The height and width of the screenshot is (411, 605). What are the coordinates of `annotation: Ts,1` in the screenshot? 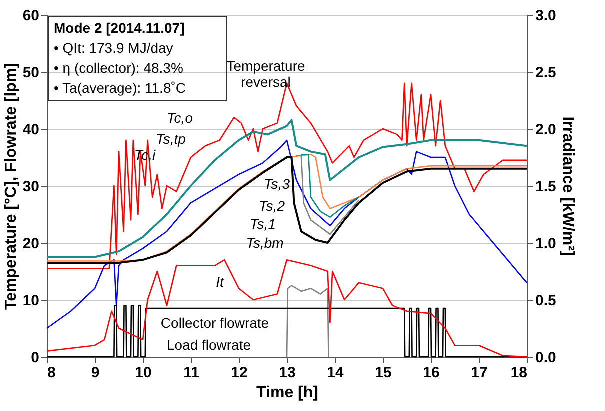 It's located at (263, 224).